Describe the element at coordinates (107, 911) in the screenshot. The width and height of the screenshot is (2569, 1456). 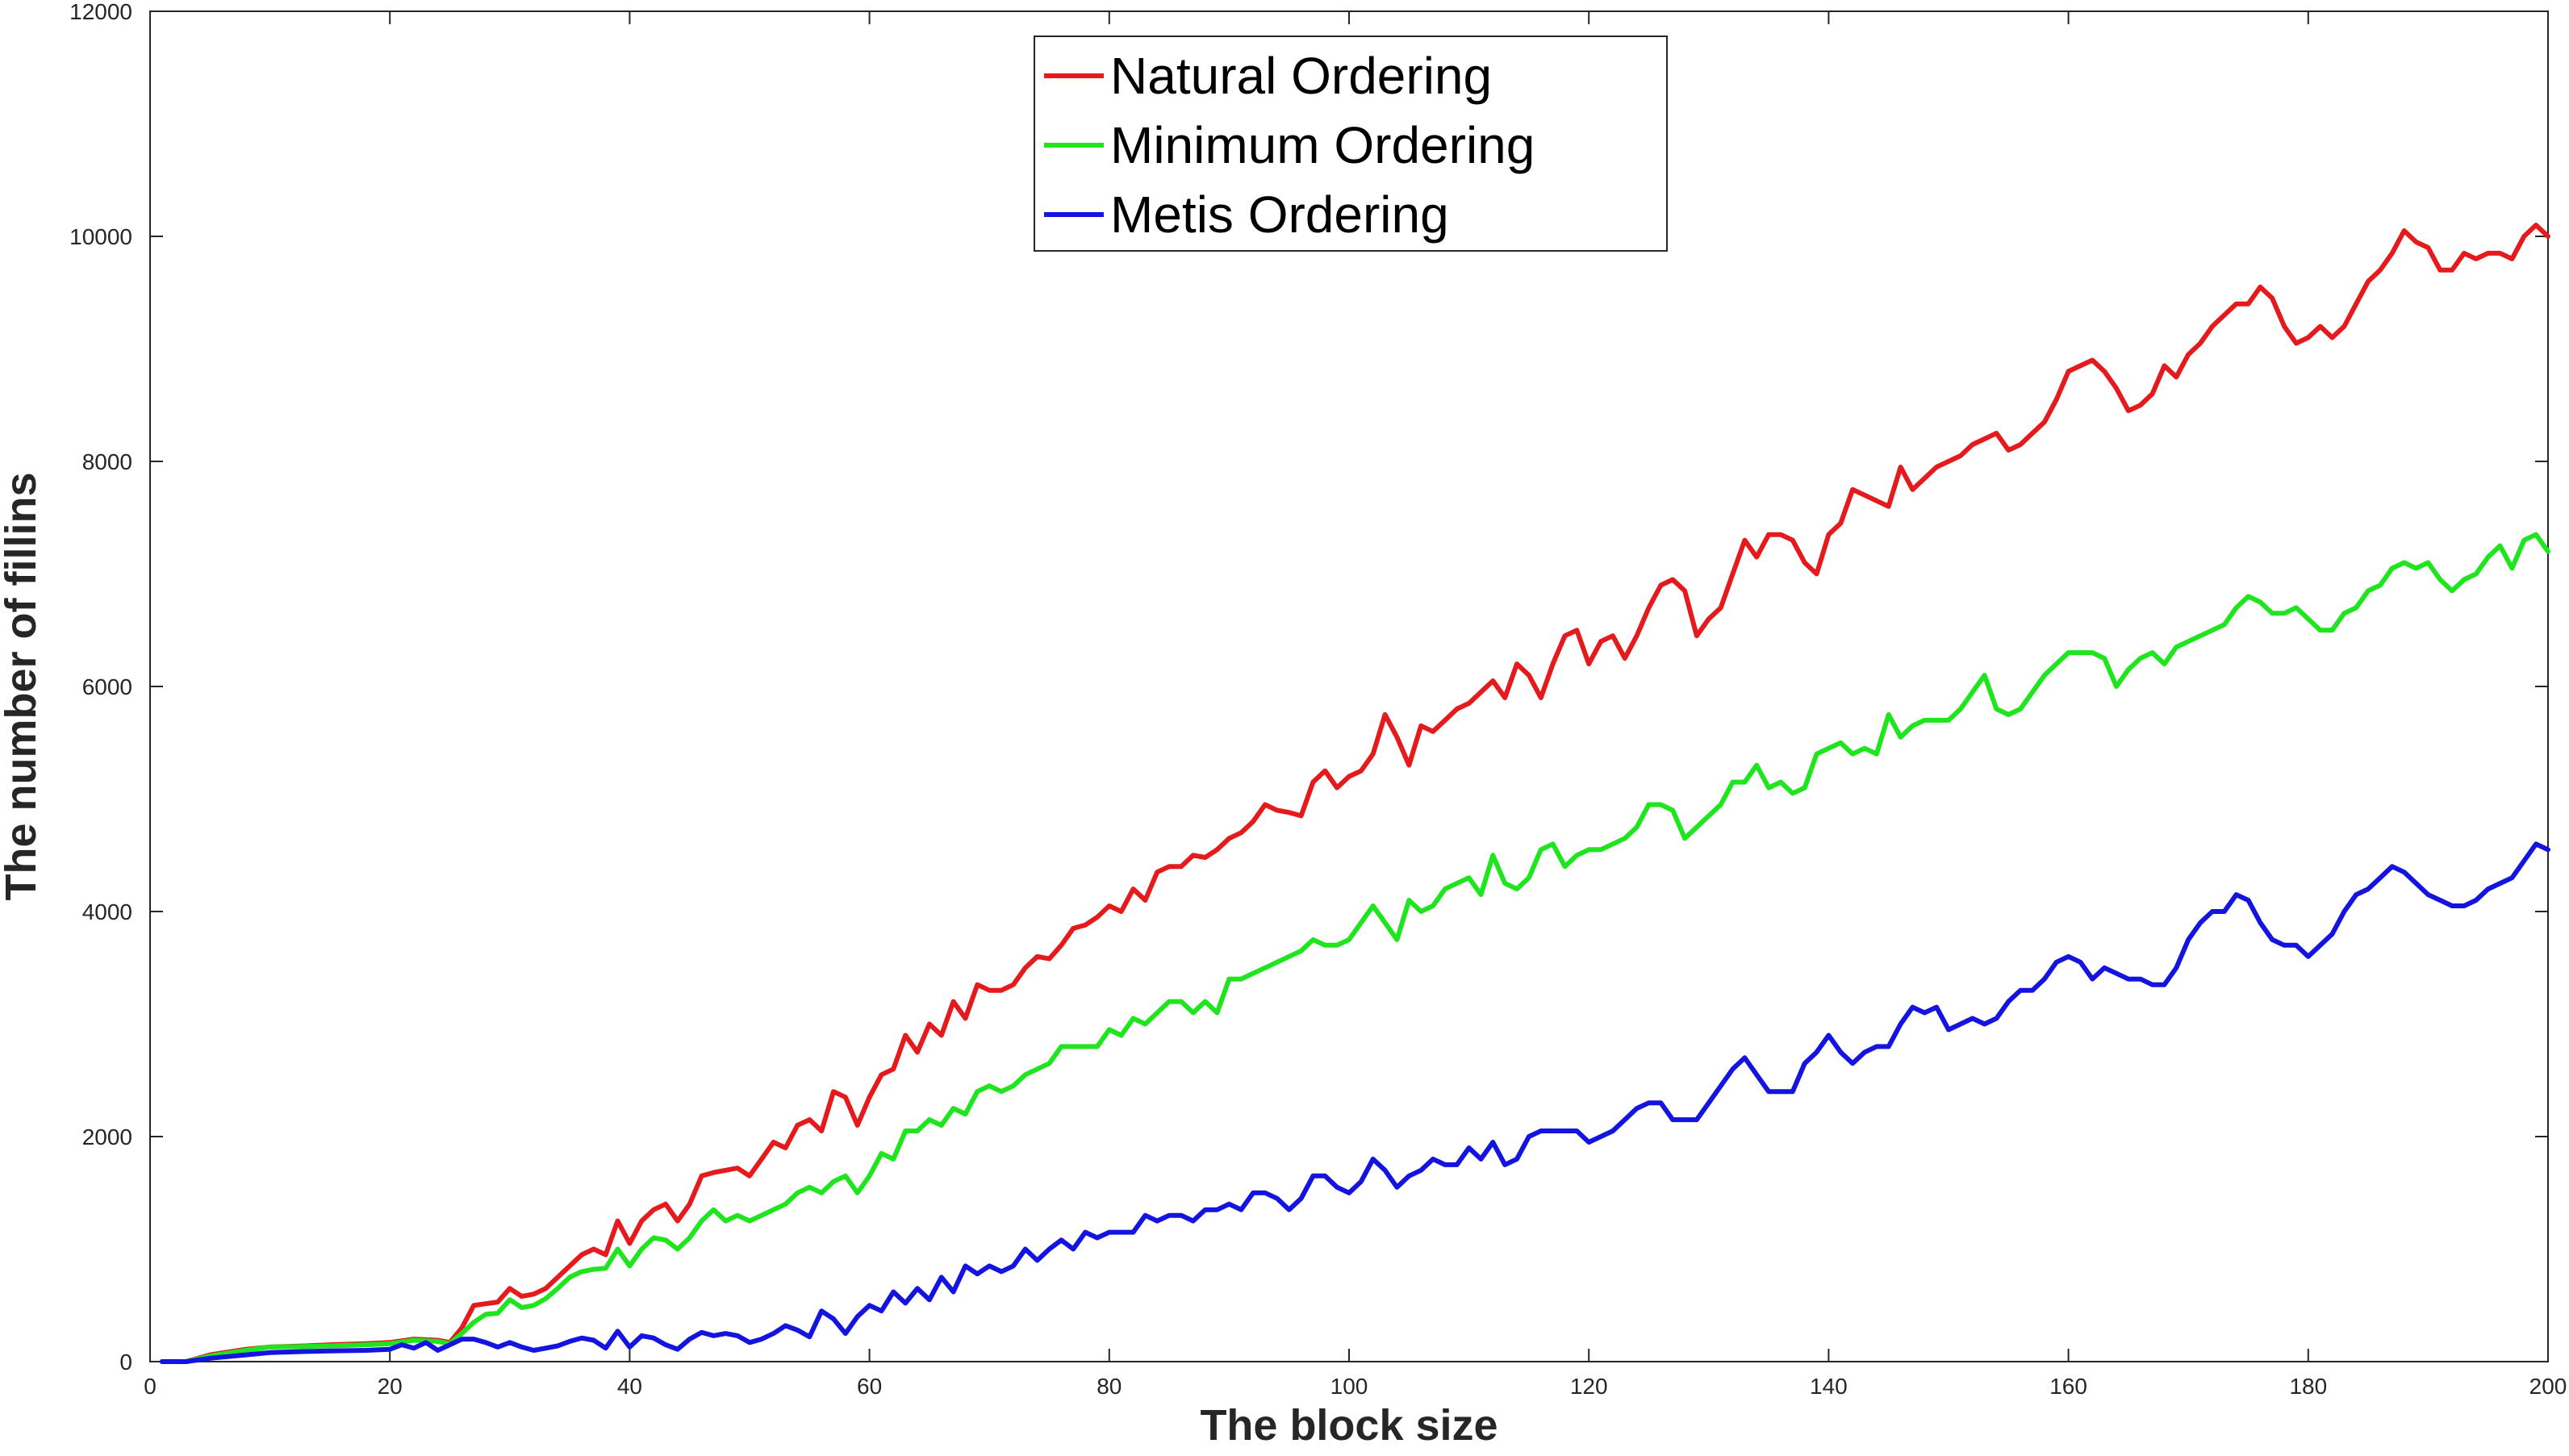
I see `y-tick-label: 4000` at that location.